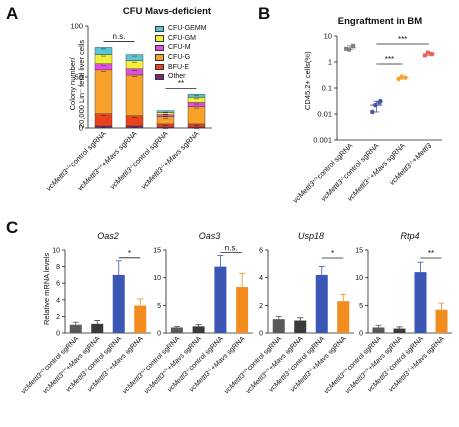  What do you see at coordinates (12, 227) in the screenshot?
I see `panel-letter-c: C` at bounding box center [12, 227].